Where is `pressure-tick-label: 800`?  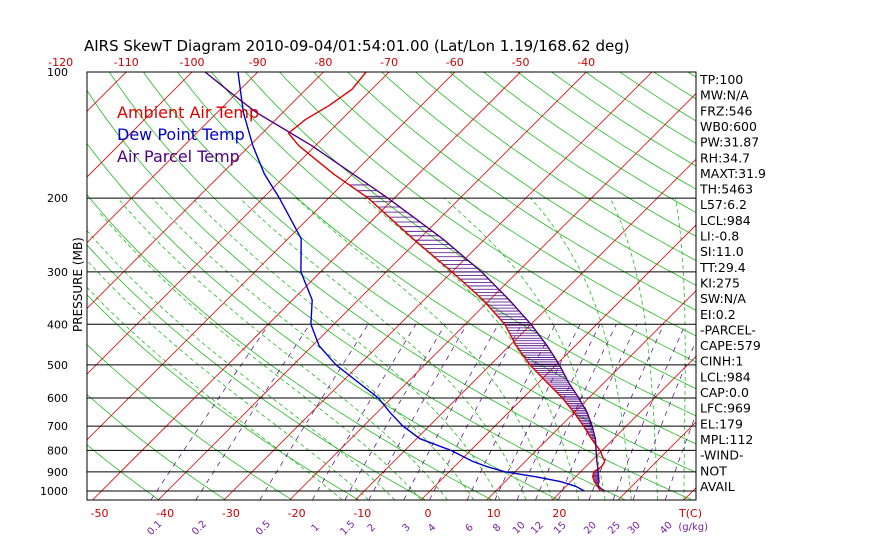
pressure-tick-label: 800 is located at coordinates (57, 450).